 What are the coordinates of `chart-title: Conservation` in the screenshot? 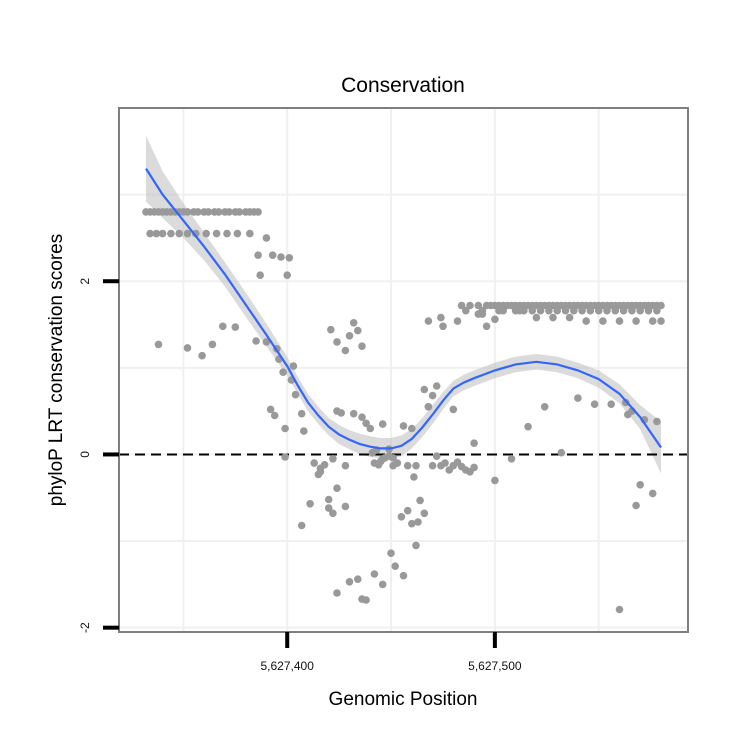 It's located at (403, 85).